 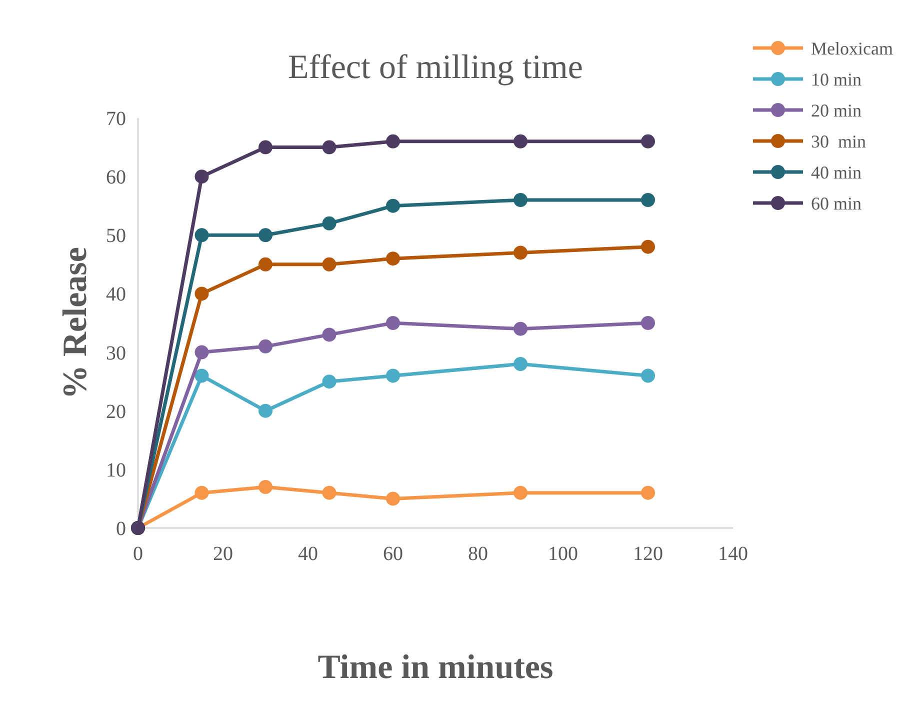 What do you see at coordinates (852, 48) in the screenshot?
I see `legend-label: Meloxicam` at bounding box center [852, 48].